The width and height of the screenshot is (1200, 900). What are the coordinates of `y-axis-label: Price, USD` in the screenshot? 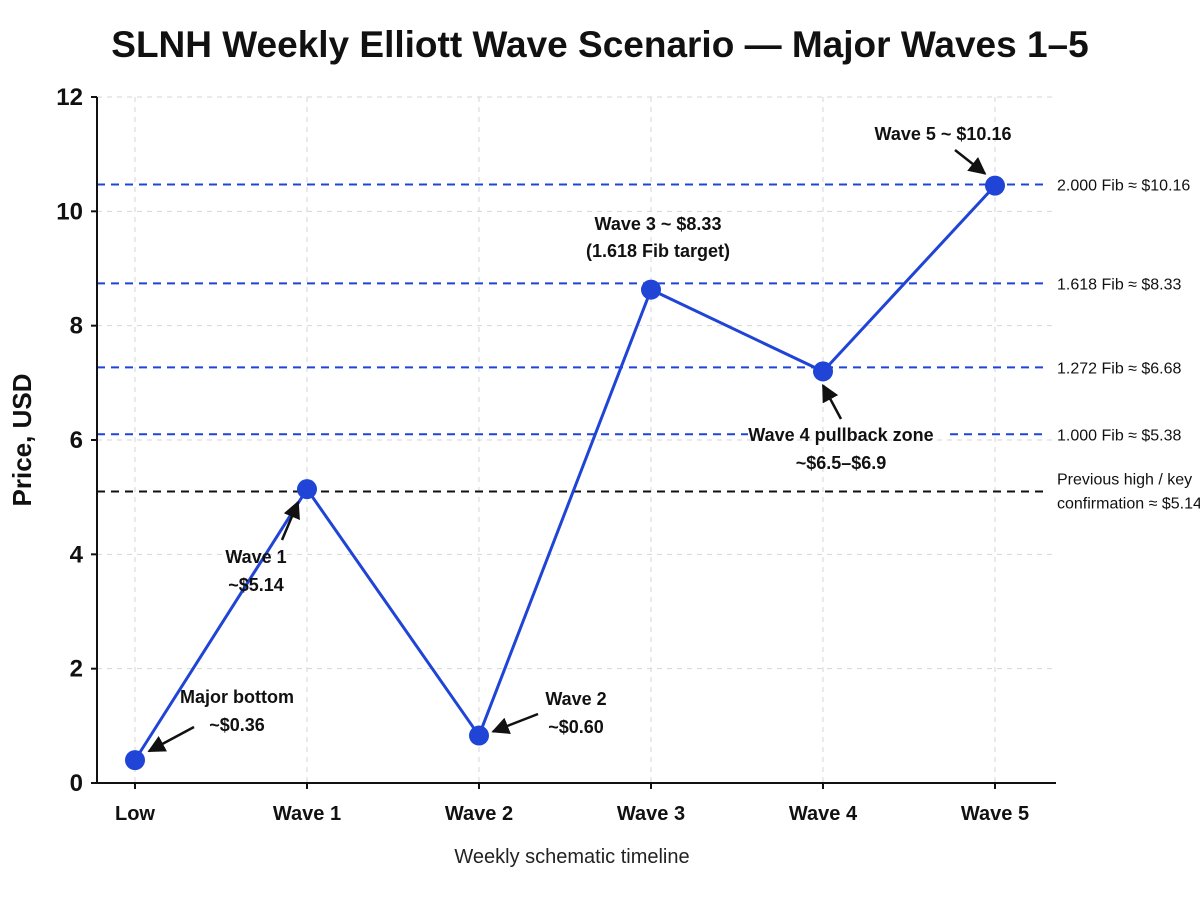 It's located at (22, 440).